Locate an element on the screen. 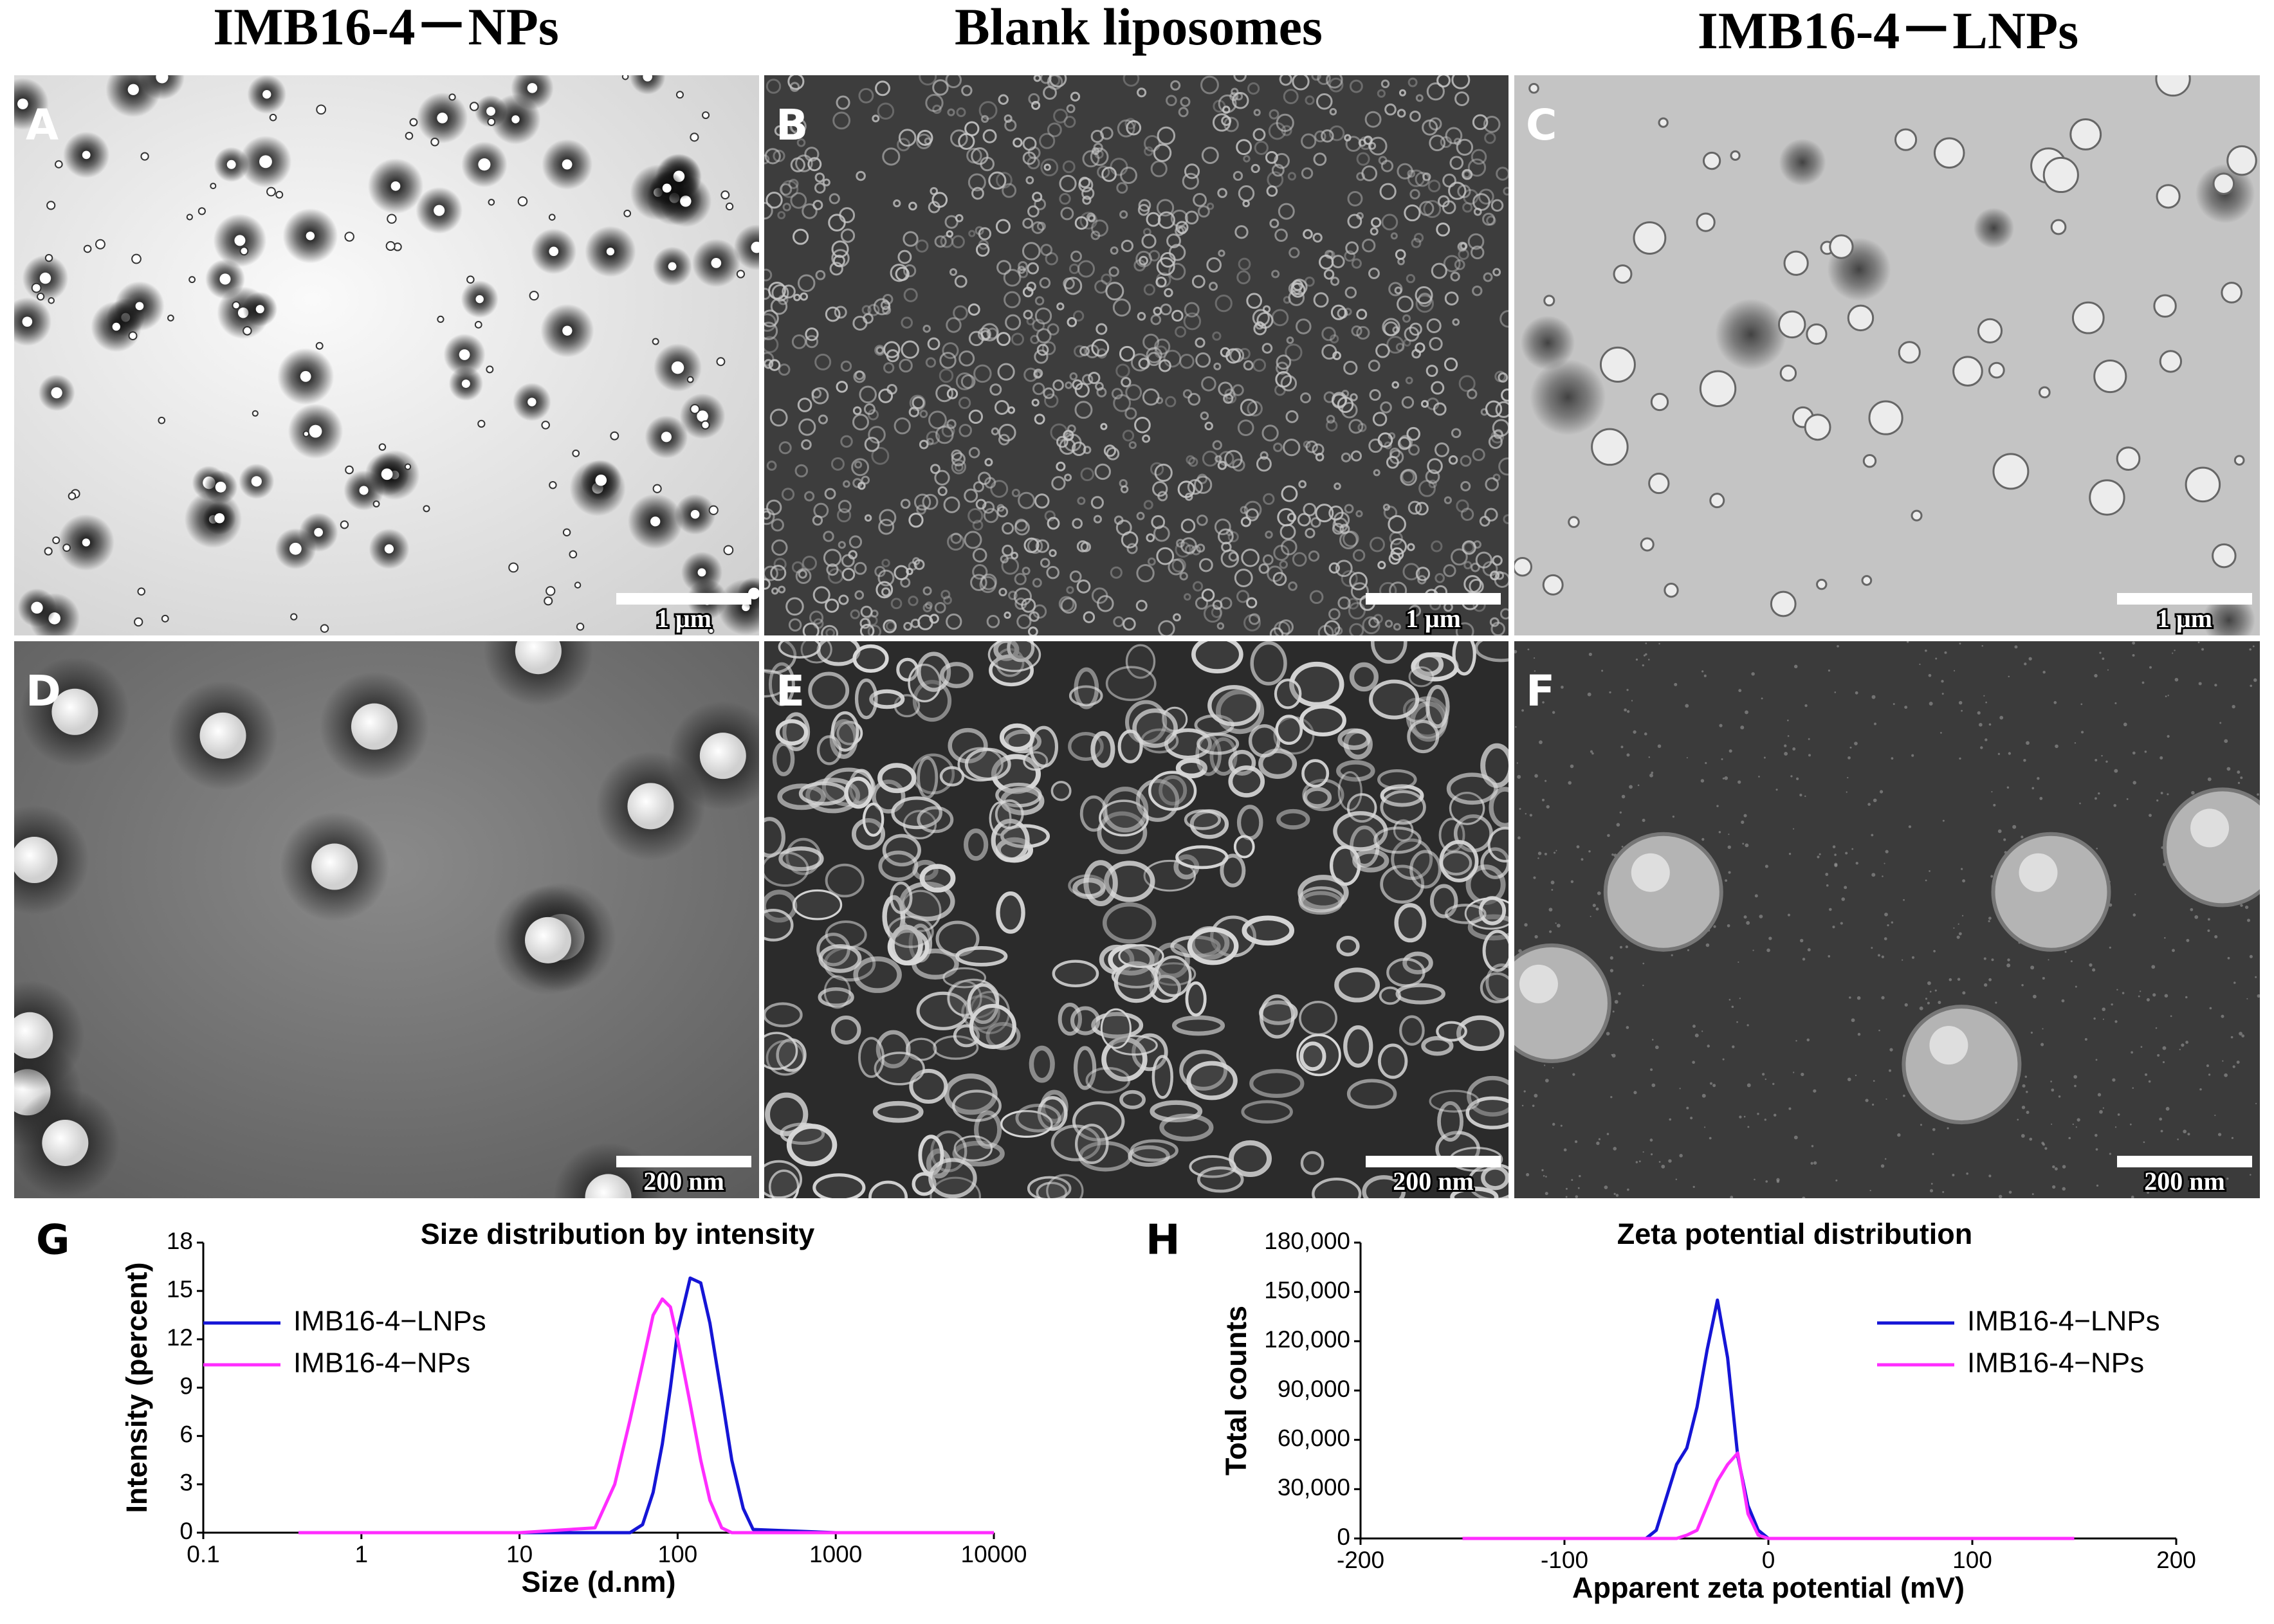 Image resolution: width=2274 pixels, height=1624 pixels. x-axis-label: Apparent zeta potential (mV) is located at coordinates (1769, 1588).